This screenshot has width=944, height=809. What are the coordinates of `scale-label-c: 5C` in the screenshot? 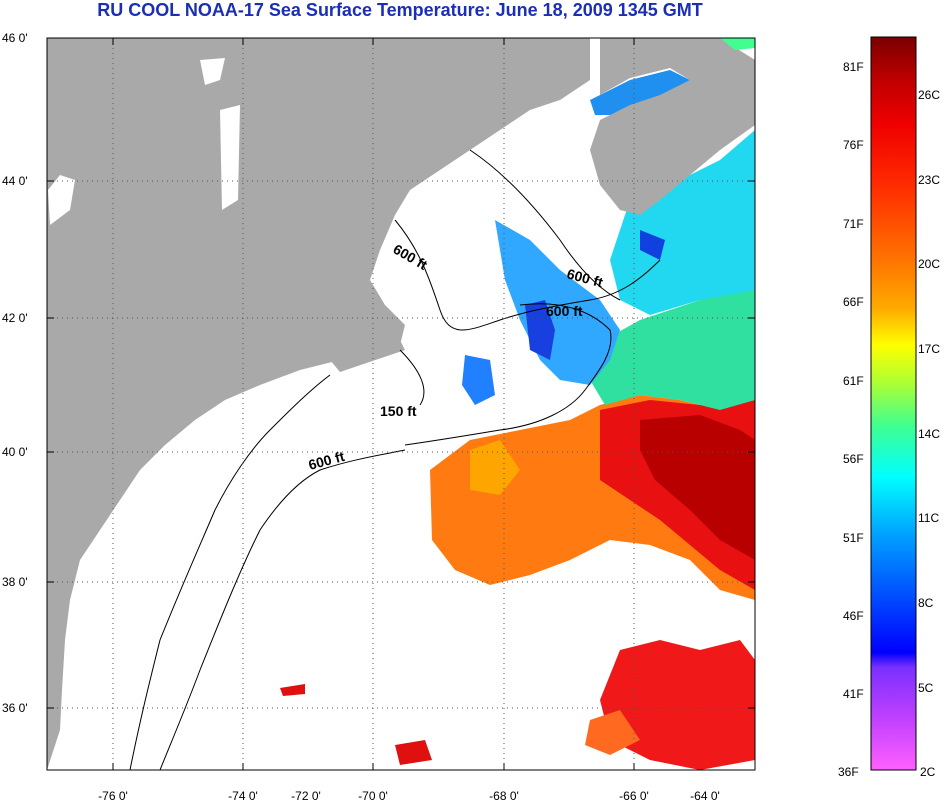 It's located at (926, 688).